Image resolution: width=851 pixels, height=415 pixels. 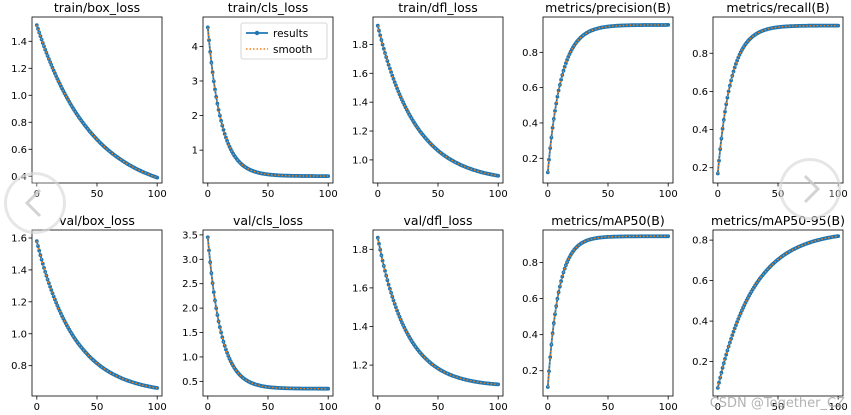 I want to click on chart-panel: train/dfl_loss 0 50 100 1.0 1.2 1.4 1.6 1.8, so click(x=430, y=100).